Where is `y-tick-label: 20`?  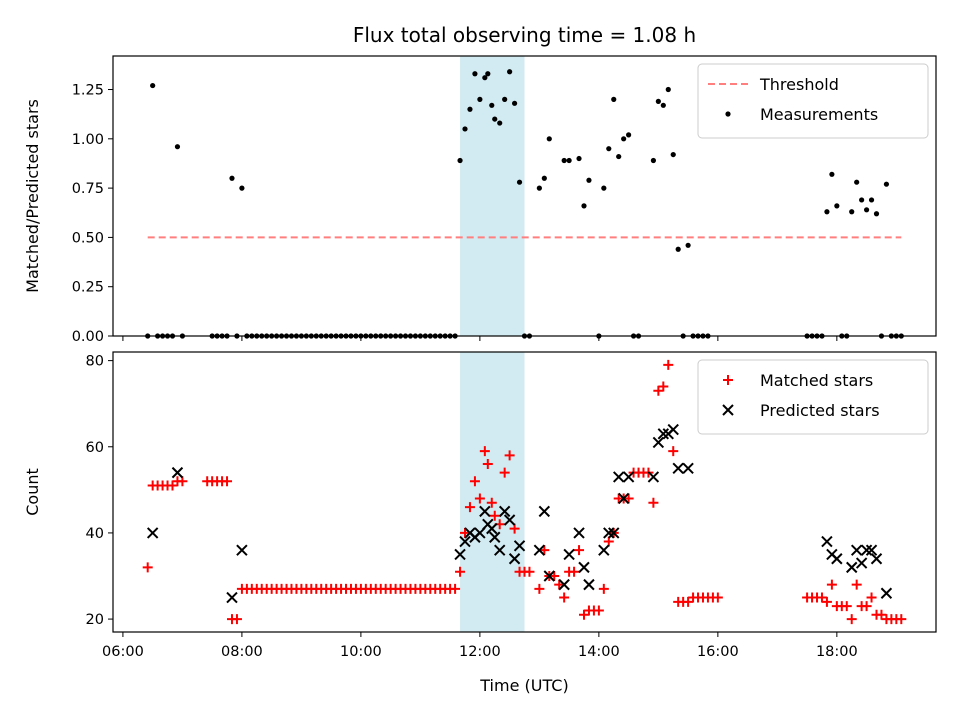
y-tick-label: 20 is located at coordinates (95, 620).